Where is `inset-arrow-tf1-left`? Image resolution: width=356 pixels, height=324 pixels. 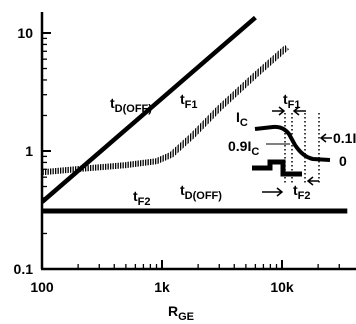
inset-arrow-tf1-left is located at coordinates (279, 111).